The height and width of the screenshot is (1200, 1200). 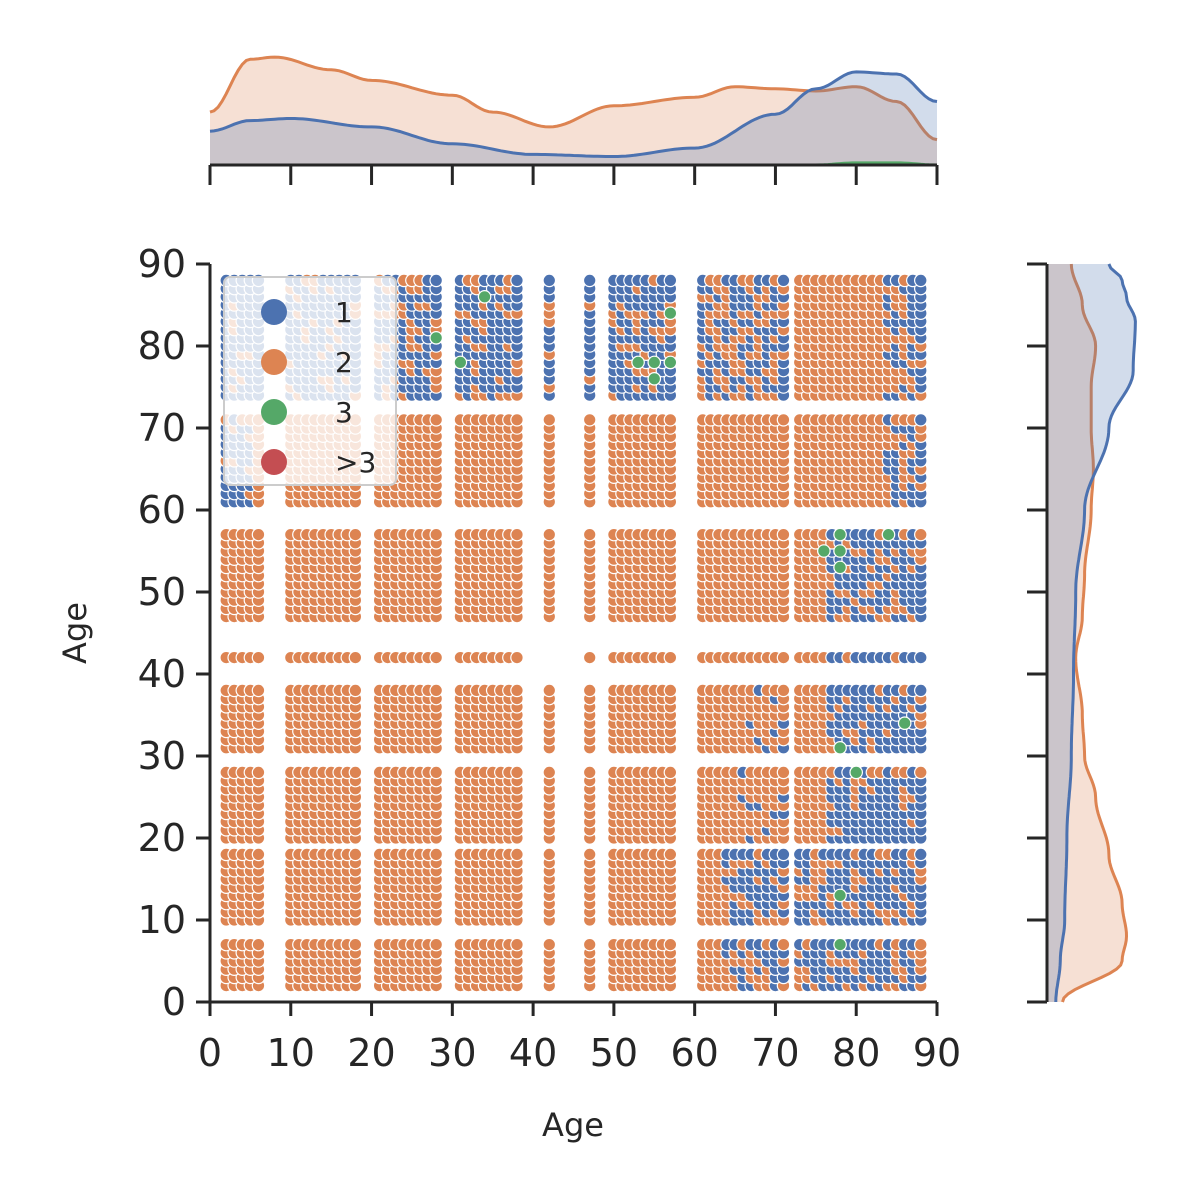 I want to click on y-tick-label: 80, so click(x=162, y=346).